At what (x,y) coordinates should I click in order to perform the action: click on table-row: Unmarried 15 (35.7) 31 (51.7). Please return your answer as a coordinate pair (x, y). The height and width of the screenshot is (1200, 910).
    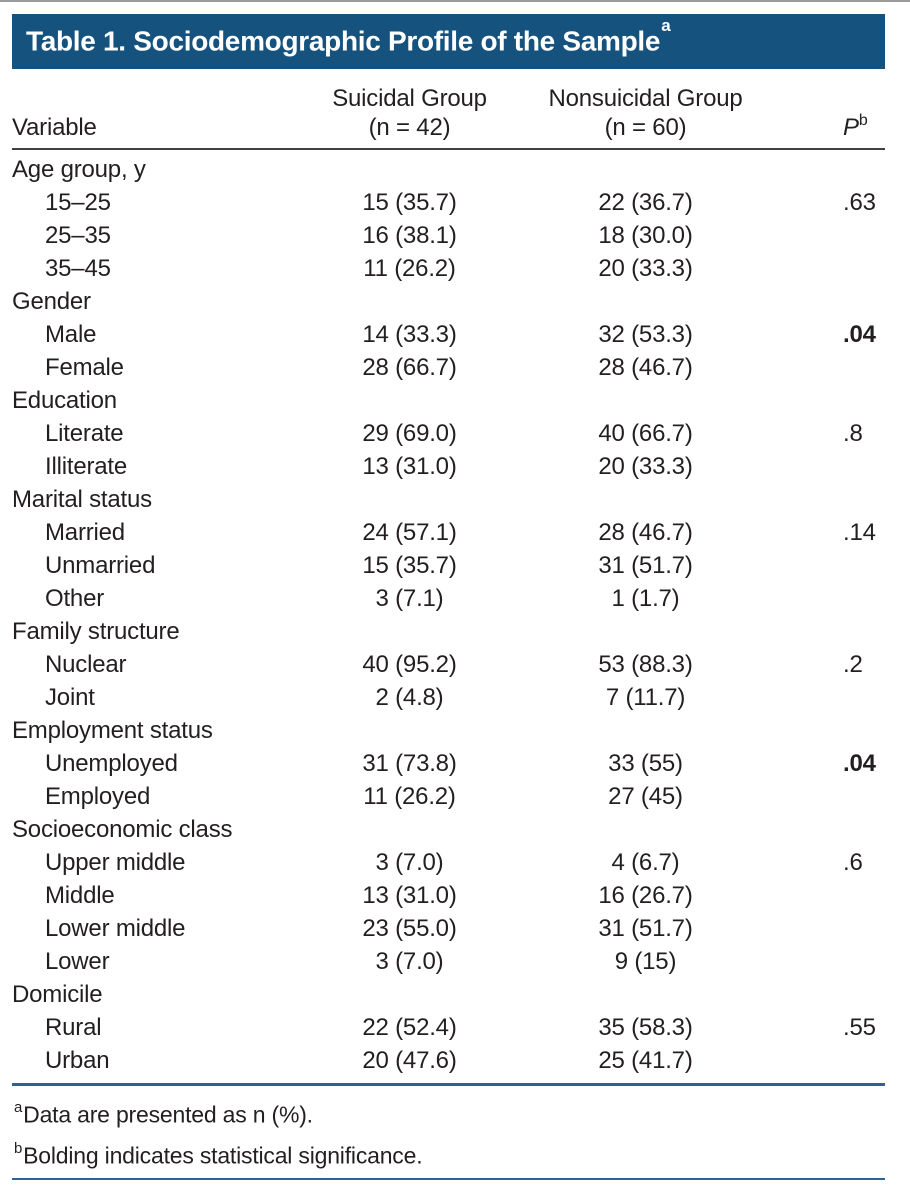
    Looking at the image, I should click on (448, 565).